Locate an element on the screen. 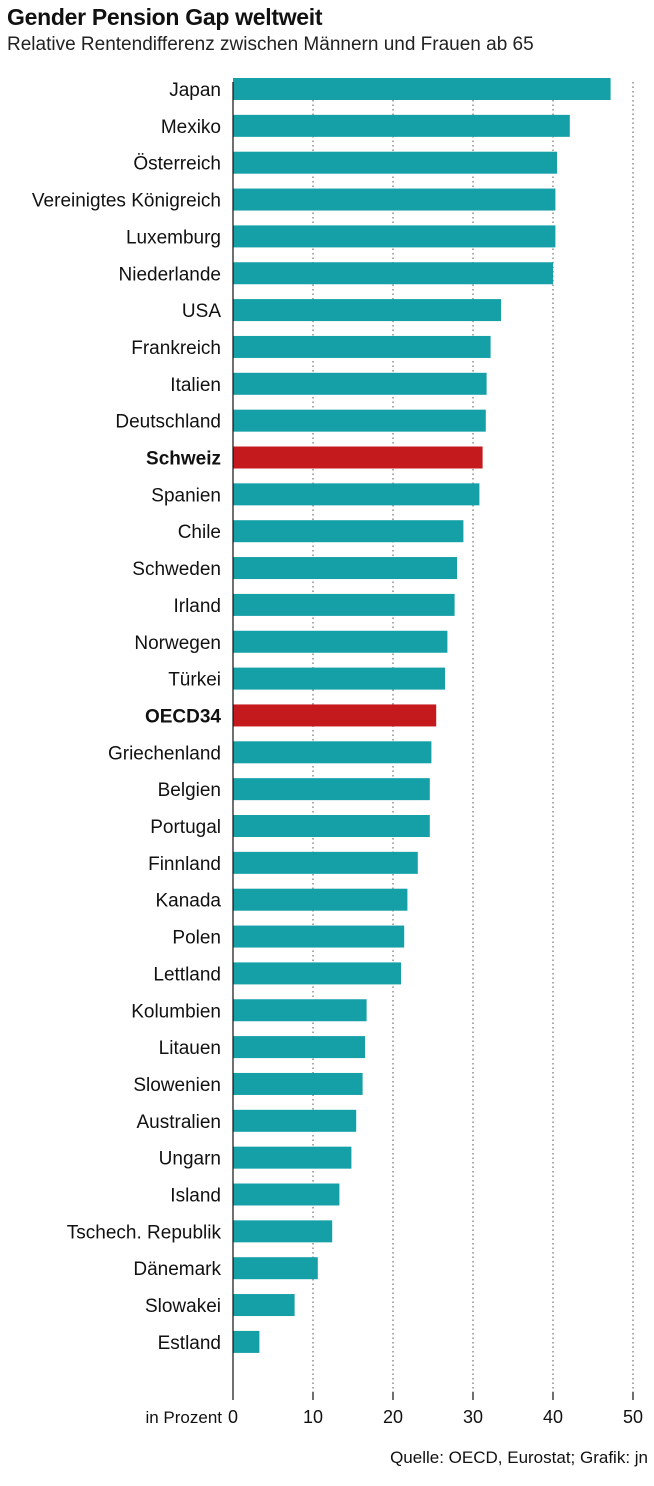  category-label: Spanien is located at coordinates (186, 495).